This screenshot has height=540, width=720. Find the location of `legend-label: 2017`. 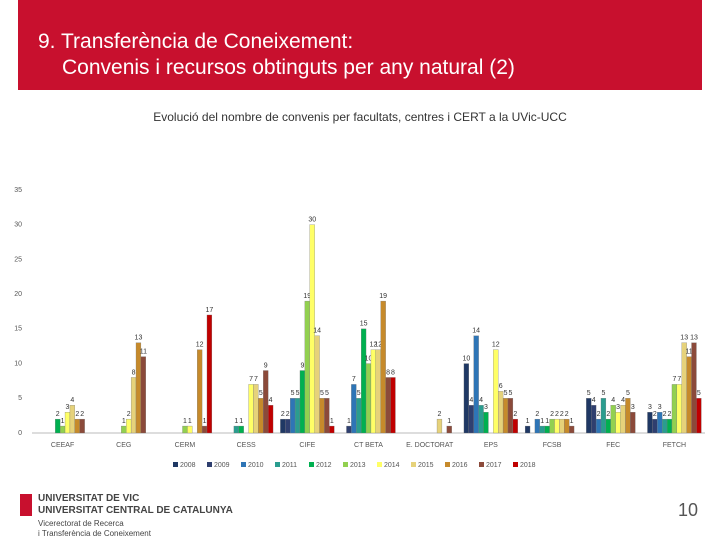

legend-label: 2017 is located at coordinates (494, 465).